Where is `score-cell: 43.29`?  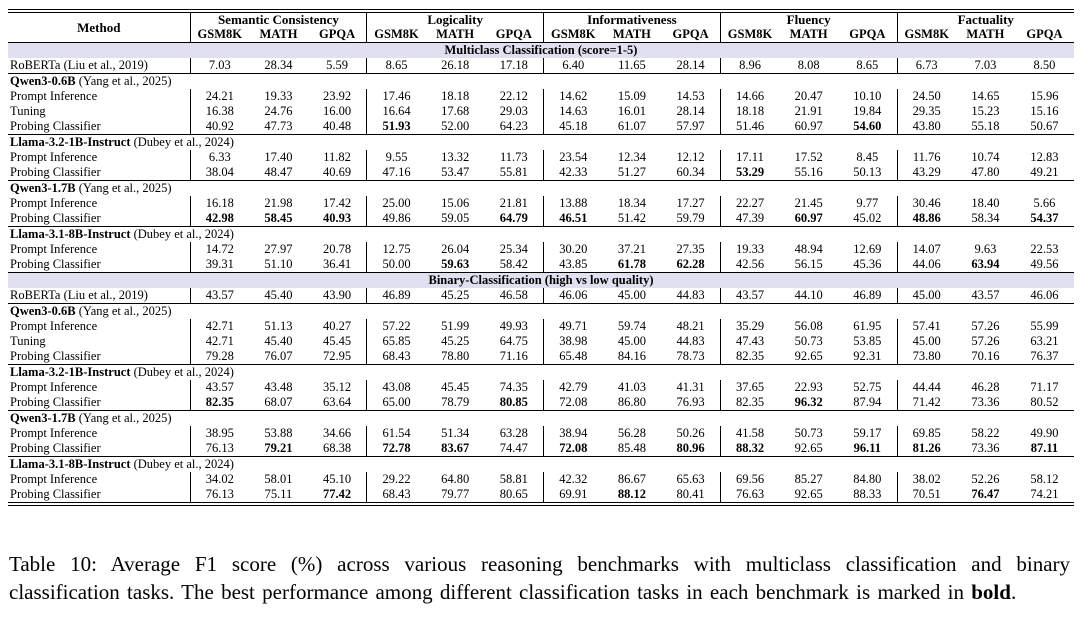 score-cell: 43.29 is located at coordinates (926, 172).